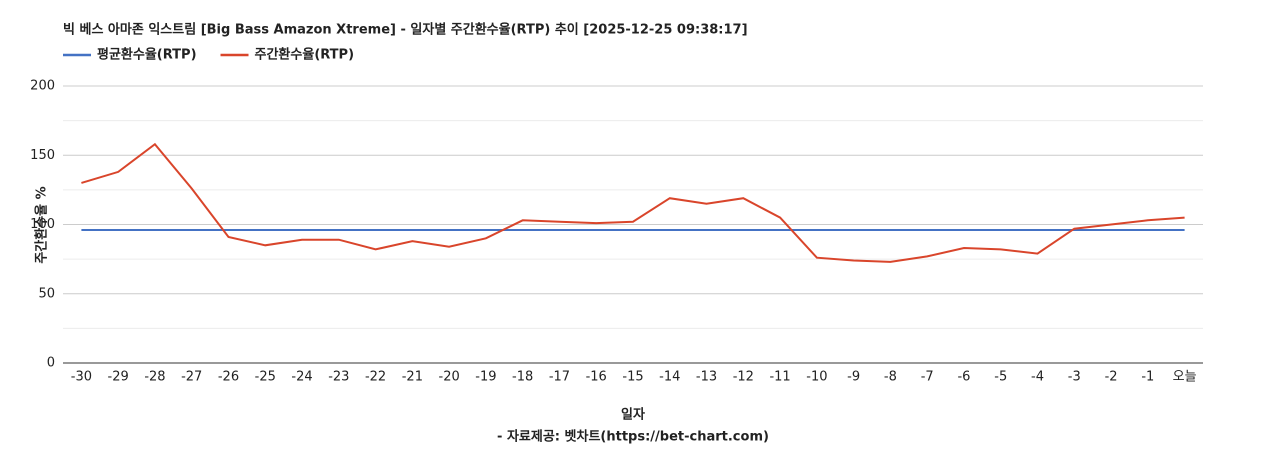 The image size is (1268, 450). What do you see at coordinates (46, 293) in the screenshot?
I see `y-tick-label: 50` at bounding box center [46, 293].